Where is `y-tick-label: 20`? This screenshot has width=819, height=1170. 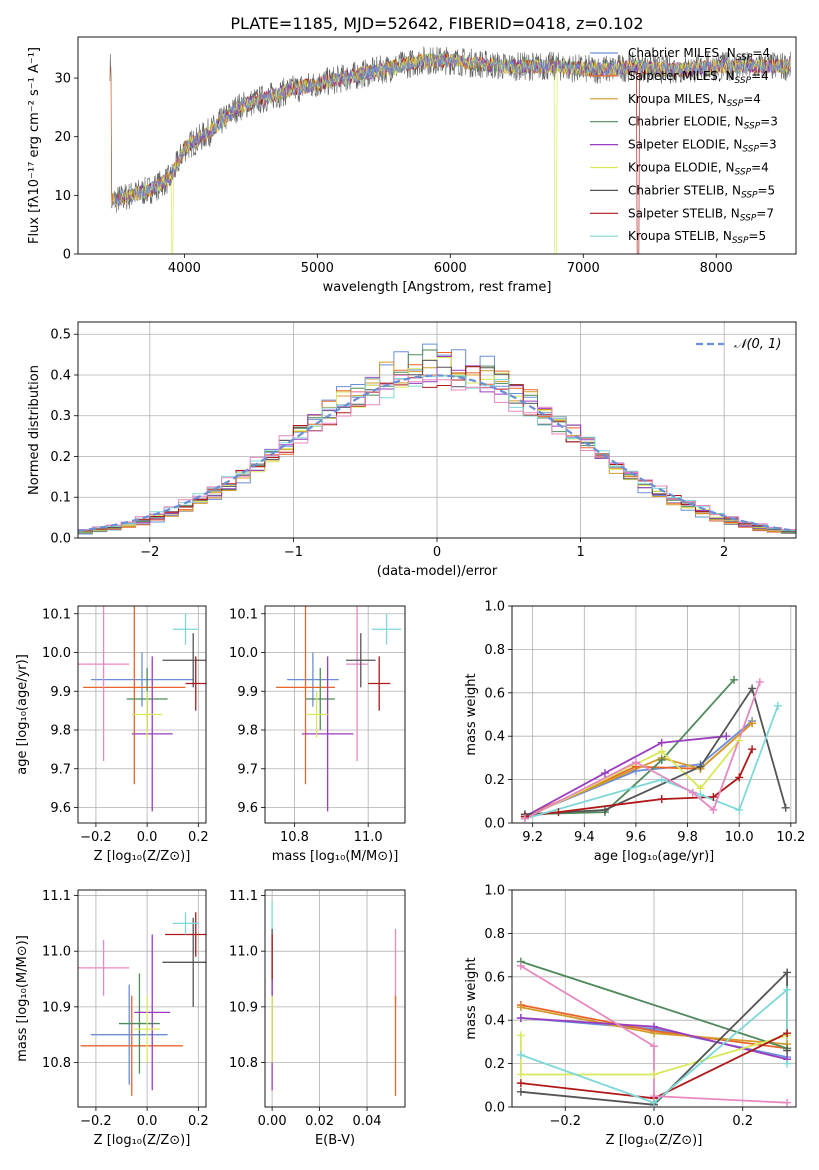 y-tick-label: 20 is located at coordinates (62, 137).